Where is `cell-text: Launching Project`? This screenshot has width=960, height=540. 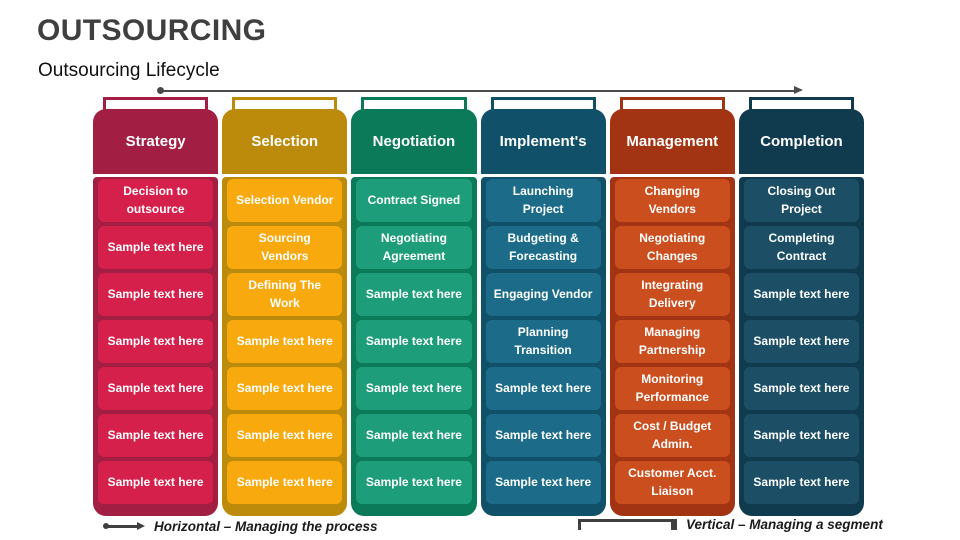 cell-text: Launching Project is located at coordinates (543, 200).